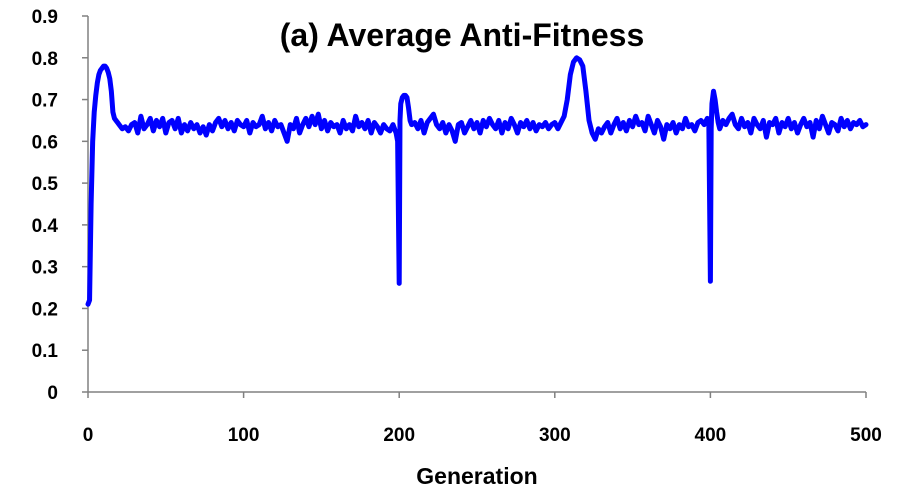  What do you see at coordinates (45, 59) in the screenshot?
I see `y-tick-label: 0.8` at bounding box center [45, 59].